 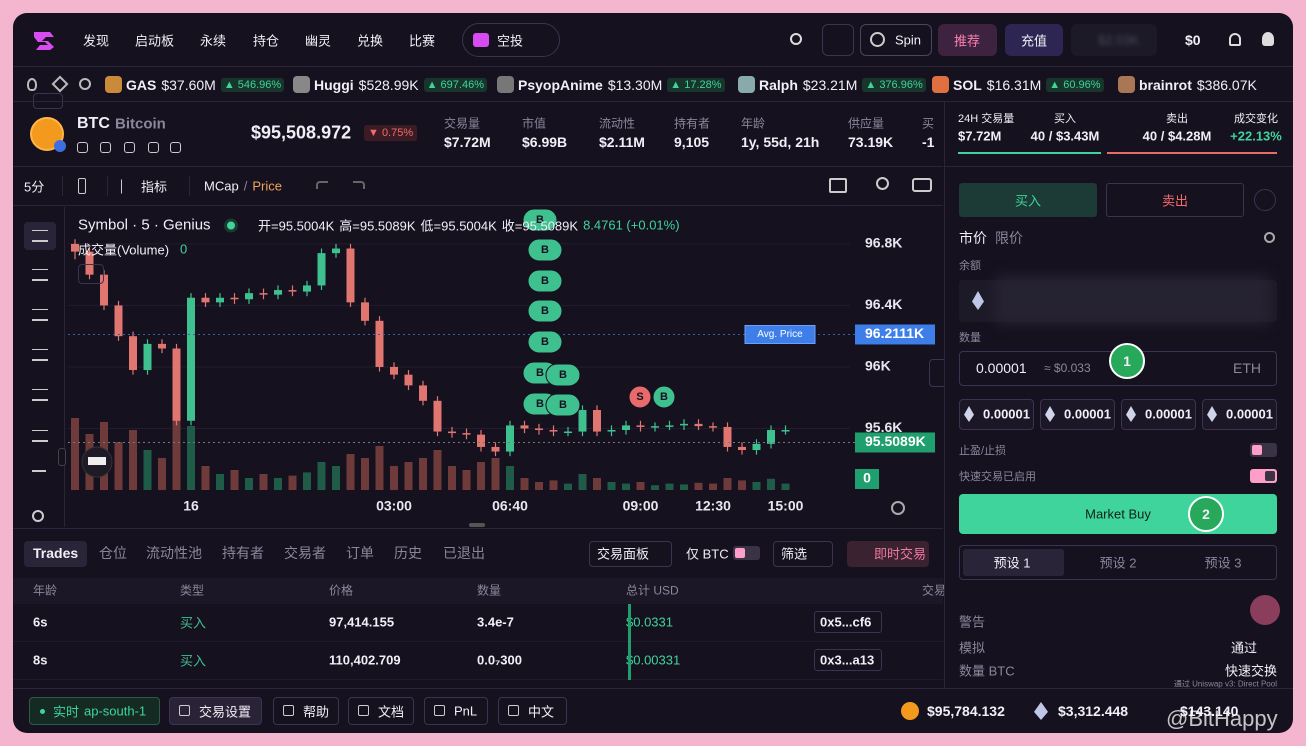 What do you see at coordinates (1269, 237) in the screenshot?
I see `refresh-icon` at bounding box center [1269, 237].